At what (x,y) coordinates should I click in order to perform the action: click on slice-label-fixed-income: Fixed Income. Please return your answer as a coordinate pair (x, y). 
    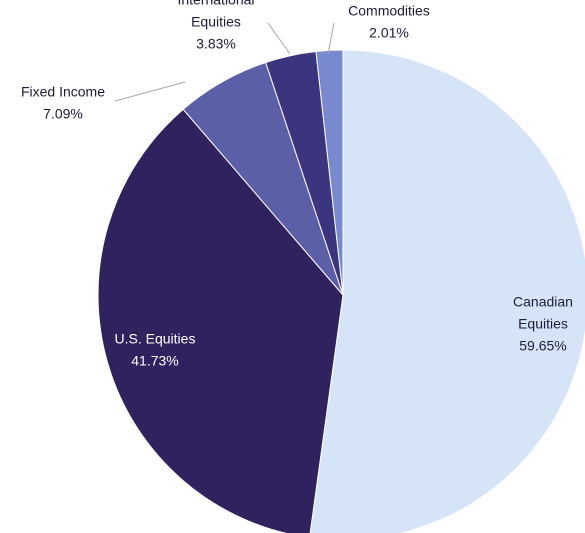
    Looking at the image, I should click on (63, 92).